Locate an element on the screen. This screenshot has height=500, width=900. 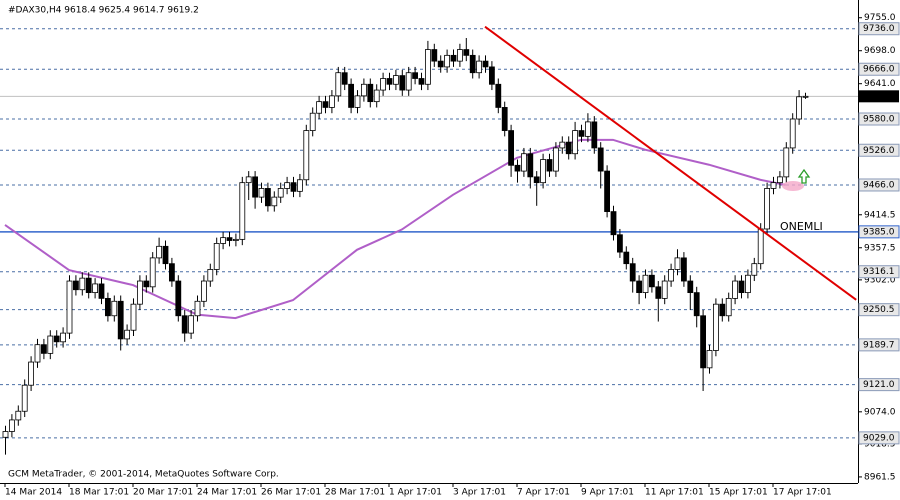
level-label: 9189.7 is located at coordinates (879, 345).